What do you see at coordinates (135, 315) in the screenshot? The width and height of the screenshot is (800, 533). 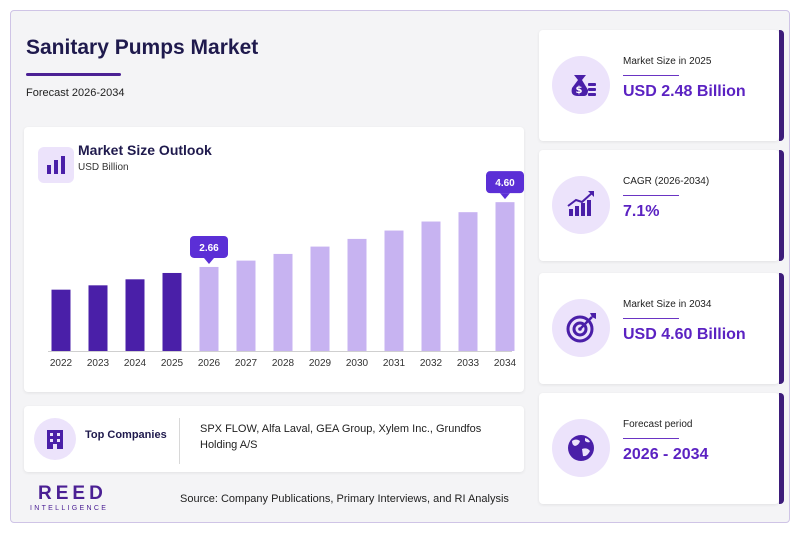 I see `bar-2024` at bounding box center [135, 315].